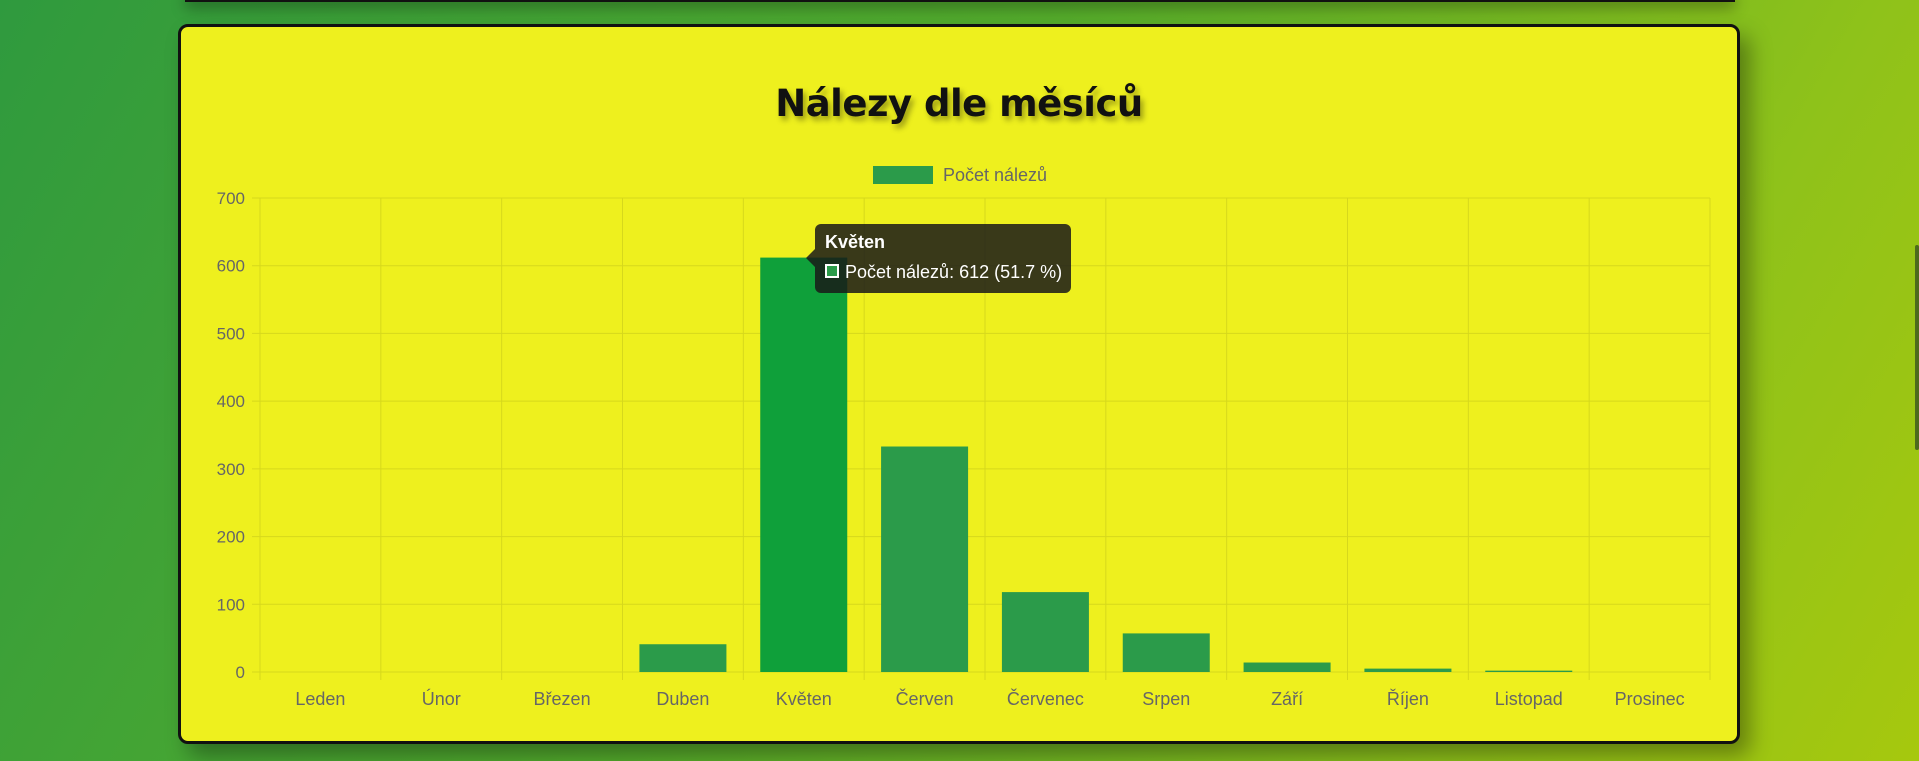 The height and width of the screenshot is (761, 1919). What do you see at coordinates (1529, 699) in the screenshot?
I see `x-tick-label: Listopad` at bounding box center [1529, 699].